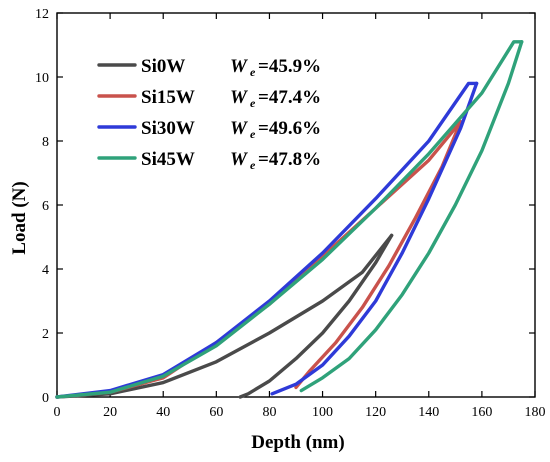 The image size is (550, 462). I want to click on x-tick-label: 60, so click(216, 412).